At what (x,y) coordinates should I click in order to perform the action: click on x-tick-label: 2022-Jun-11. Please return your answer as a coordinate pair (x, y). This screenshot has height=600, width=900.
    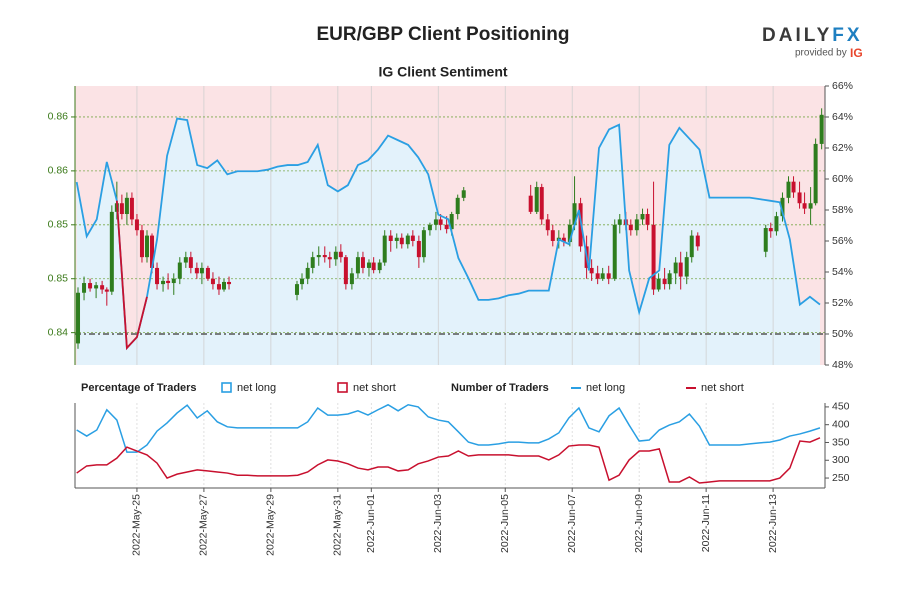
    Looking at the image, I should click on (706, 523).